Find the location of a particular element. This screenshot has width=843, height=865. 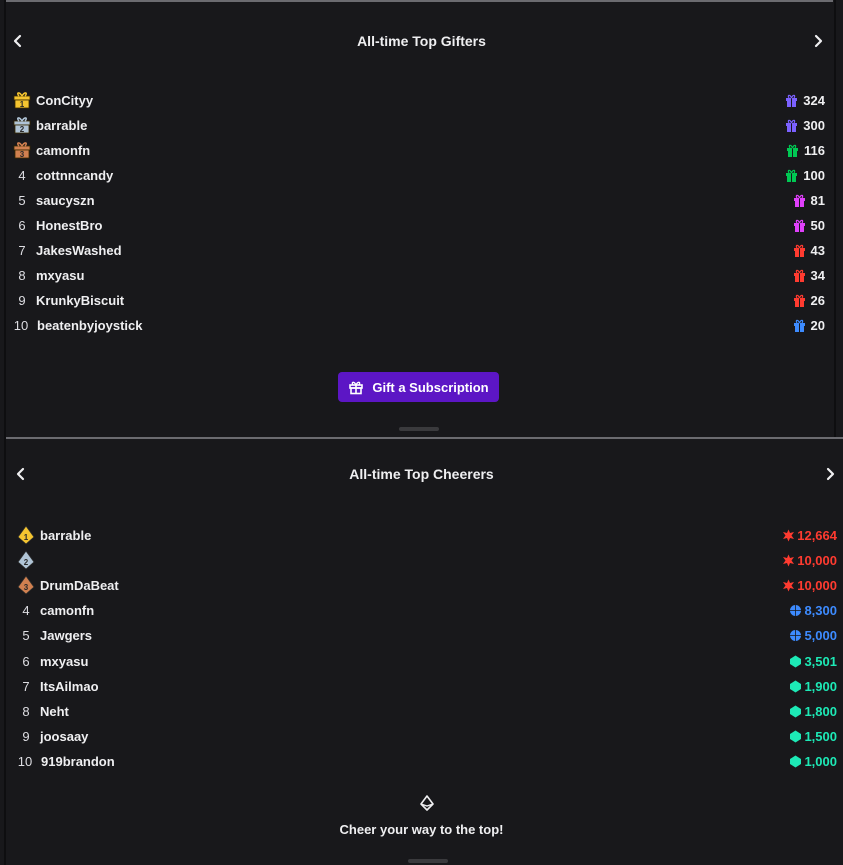

gifter-name: ConCityy is located at coordinates (65, 100).